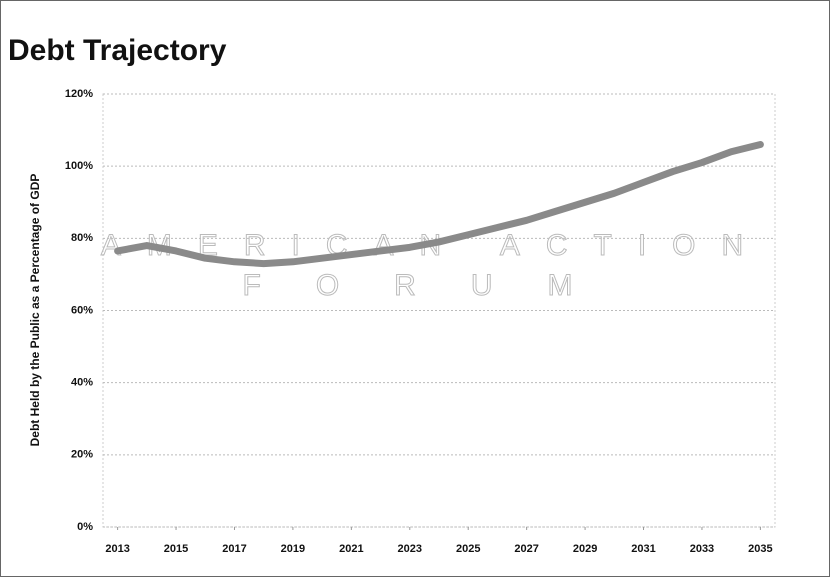 The height and width of the screenshot is (577, 830). What do you see at coordinates (760, 549) in the screenshot?
I see `x-tick-label: 2035` at bounding box center [760, 549].